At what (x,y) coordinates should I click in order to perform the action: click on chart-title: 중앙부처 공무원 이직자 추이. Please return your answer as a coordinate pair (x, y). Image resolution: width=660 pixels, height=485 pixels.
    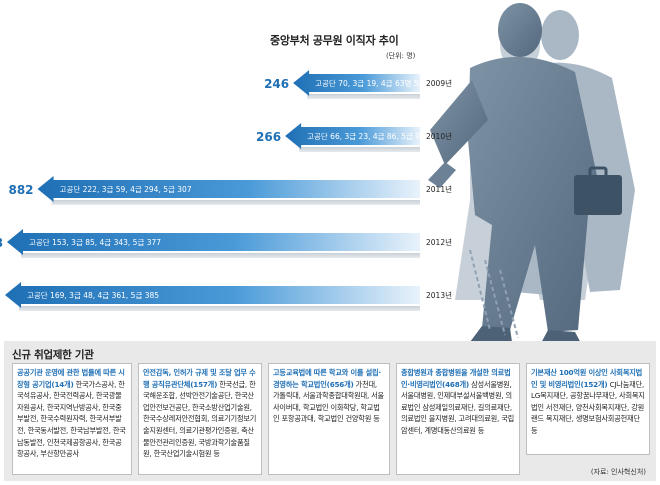
    Looking at the image, I should click on (334, 40).